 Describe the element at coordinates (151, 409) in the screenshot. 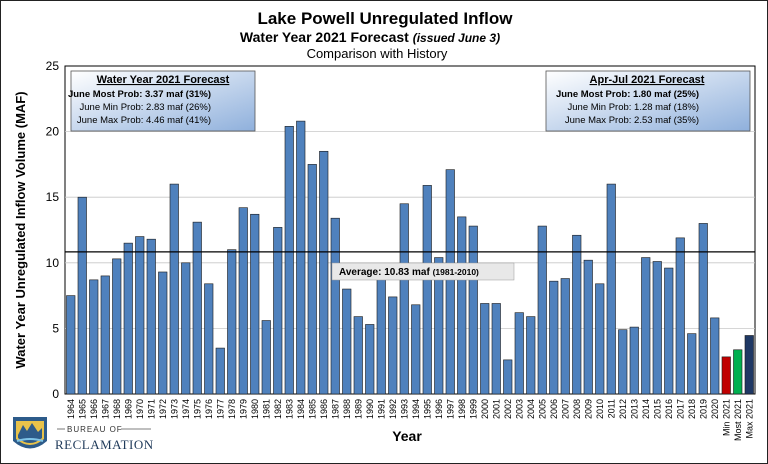

I see `x-tick-label: 1971` at that location.